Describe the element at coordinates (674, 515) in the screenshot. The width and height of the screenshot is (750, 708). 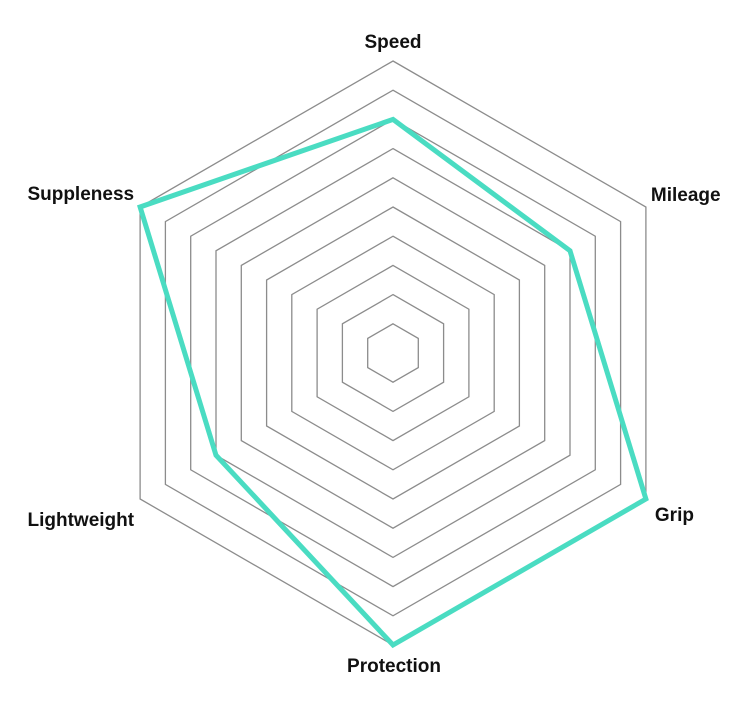
I see `axis-label-grip: Grip` at that location.